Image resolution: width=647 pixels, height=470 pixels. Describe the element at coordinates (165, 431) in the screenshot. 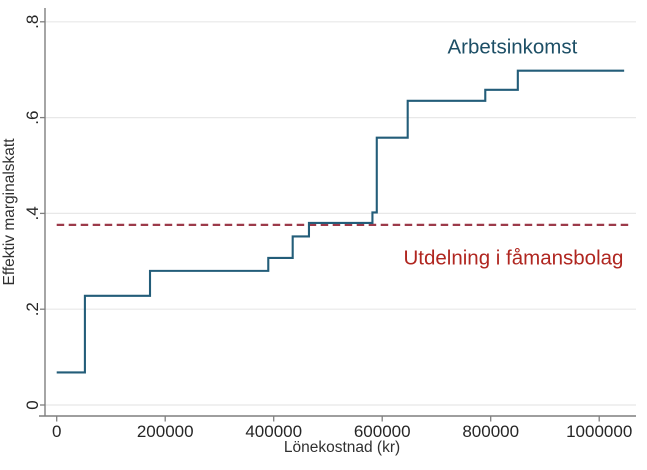

I see `x-tick-label: 200000` at that location.